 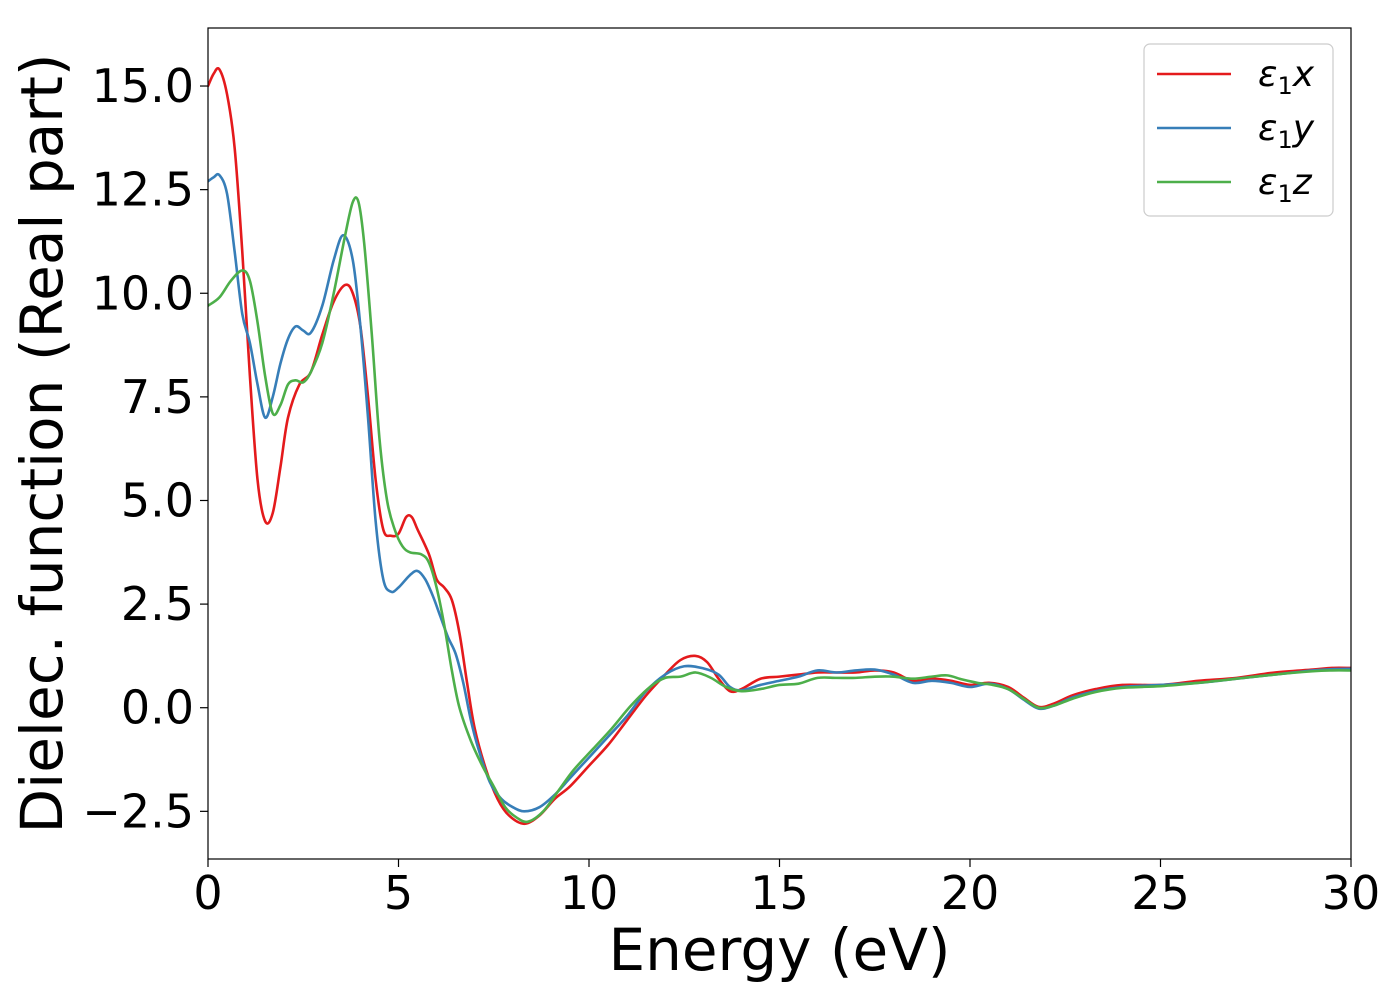 I want to click on y-tick-label: 15.0, so click(x=143, y=86).